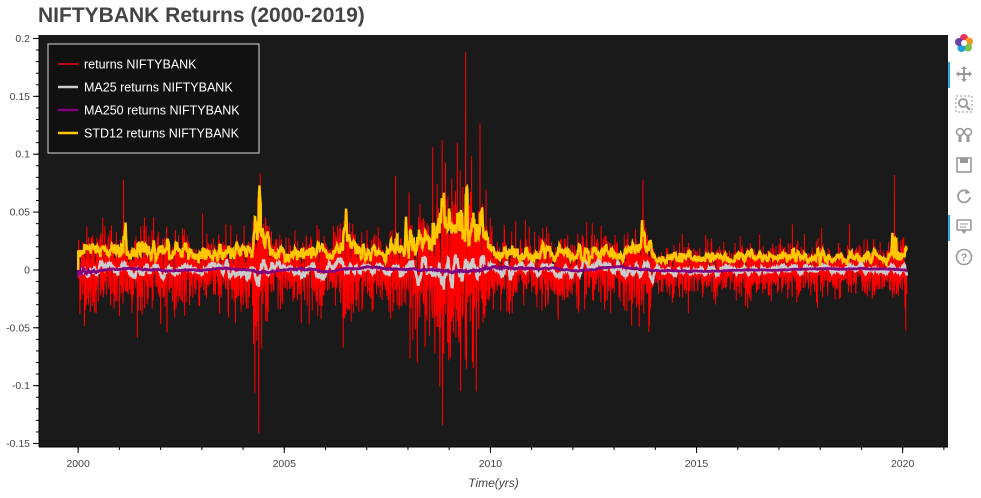 The width and height of the screenshot is (981, 498). Describe the element at coordinates (697, 464) in the screenshot. I see `x-tick-label: 2015` at that location.